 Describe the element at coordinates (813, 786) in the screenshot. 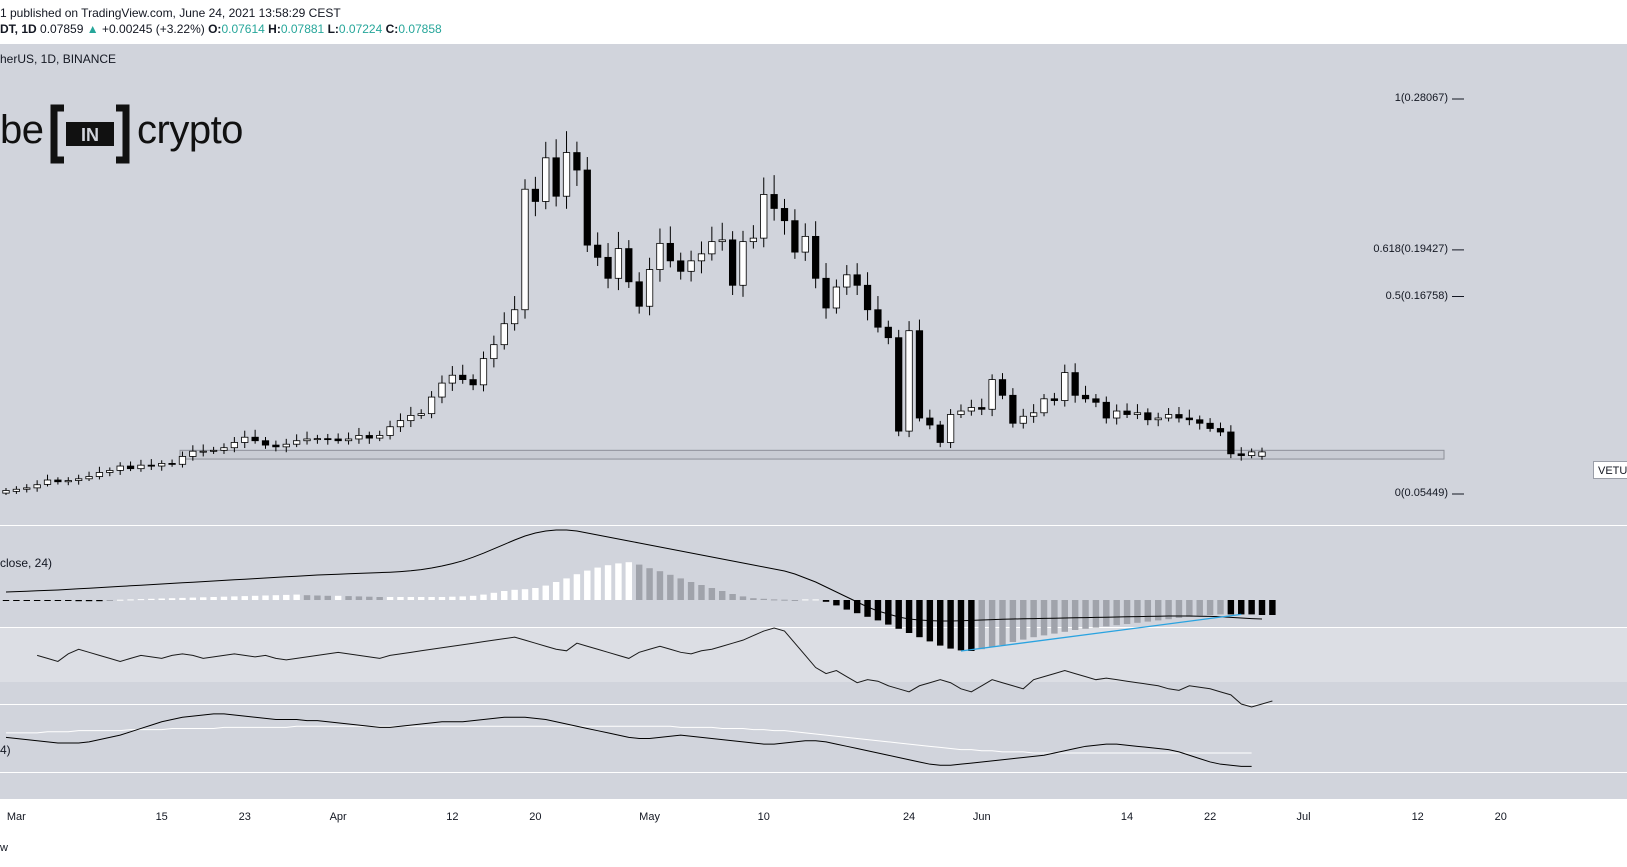

I see `time-axis` at that location.